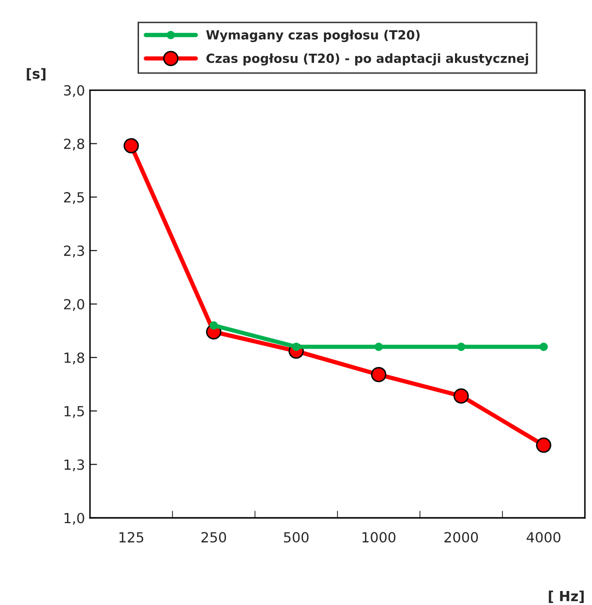 Image resolution: width=592 pixels, height=605 pixels. I want to click on legend-label: Czas pogłosu (T20) - po adaptacji akustycznej, so click(367, 59).